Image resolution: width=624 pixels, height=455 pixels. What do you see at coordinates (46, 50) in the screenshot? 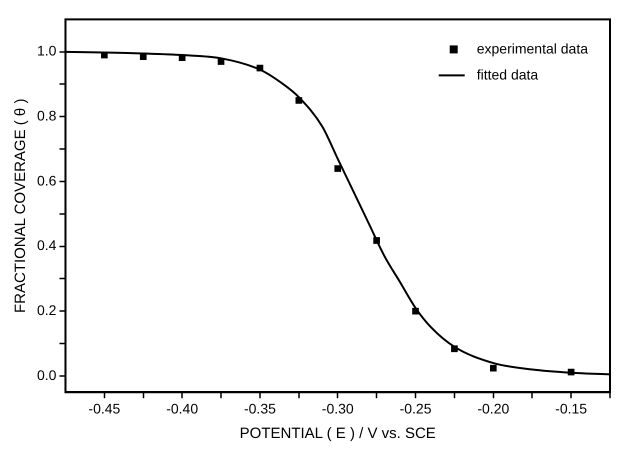
I see `y-tick-label: 1.0` at bounding box center [46, 50].